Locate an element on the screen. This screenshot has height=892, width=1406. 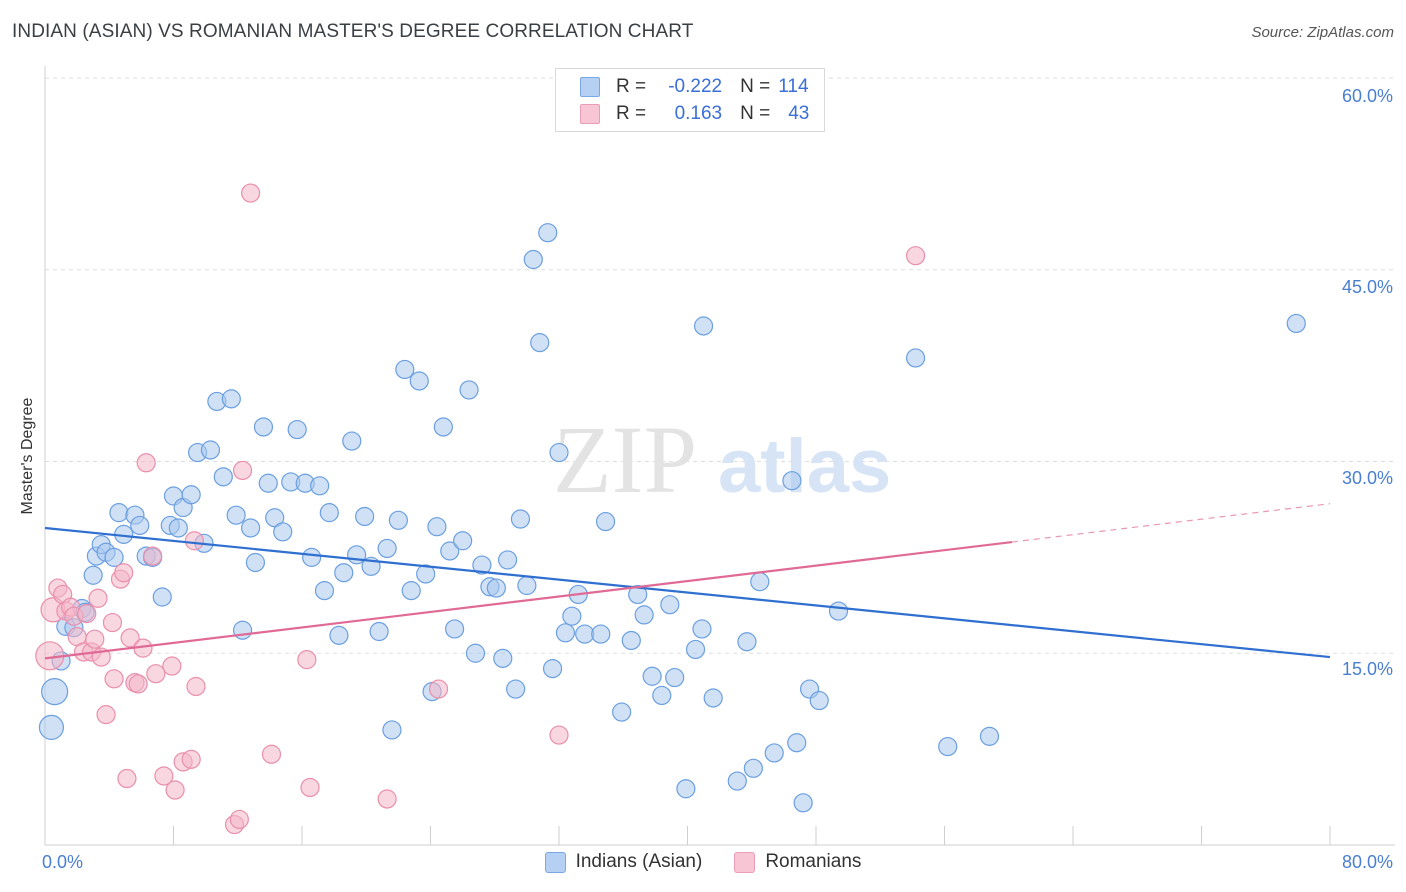
watermark-zip: ZIP is located at coordinates (625, 459).